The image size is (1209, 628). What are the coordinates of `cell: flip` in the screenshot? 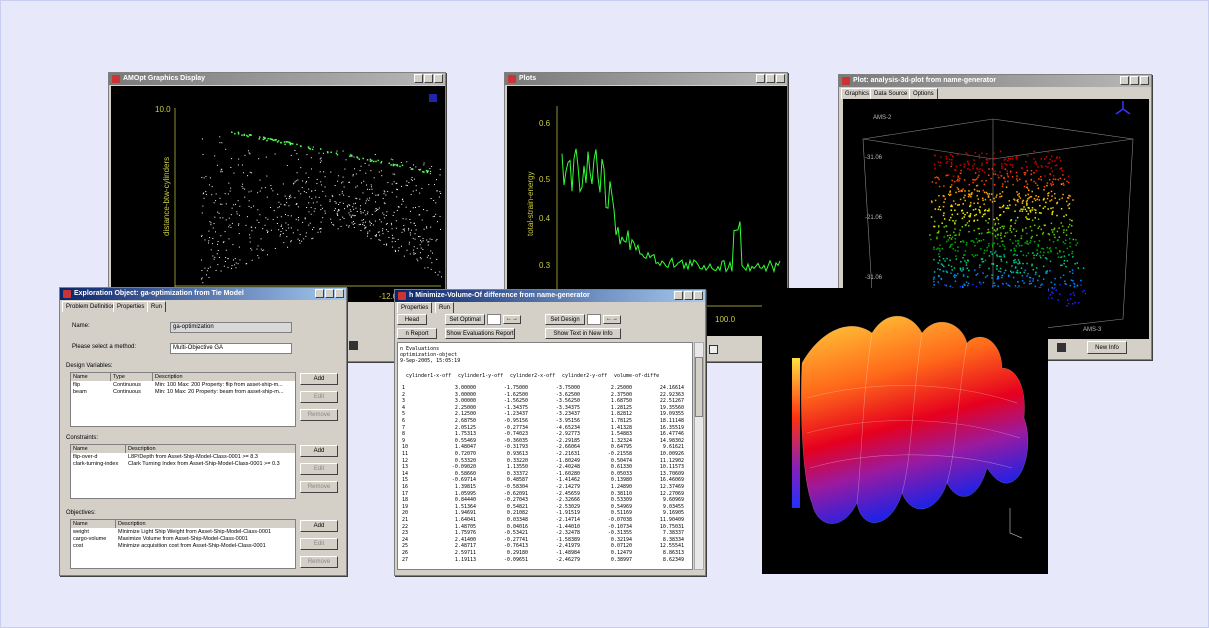 It's located at (77, 385).